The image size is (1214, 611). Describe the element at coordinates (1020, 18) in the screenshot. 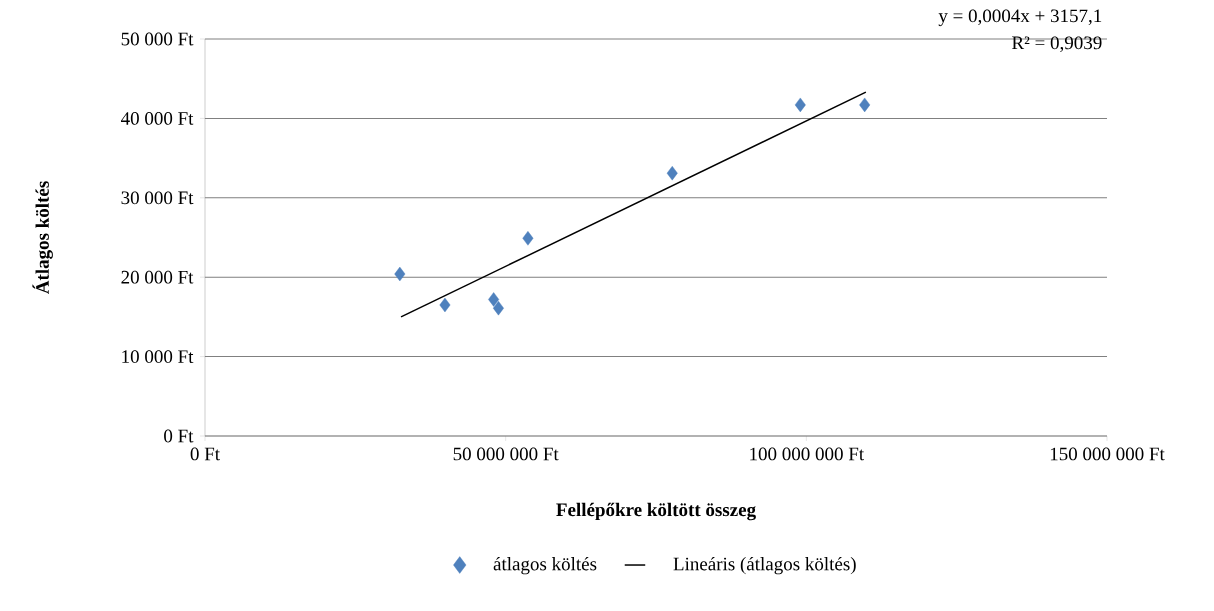

I see `text: y = 0,0004x + 3157,1` at that location.